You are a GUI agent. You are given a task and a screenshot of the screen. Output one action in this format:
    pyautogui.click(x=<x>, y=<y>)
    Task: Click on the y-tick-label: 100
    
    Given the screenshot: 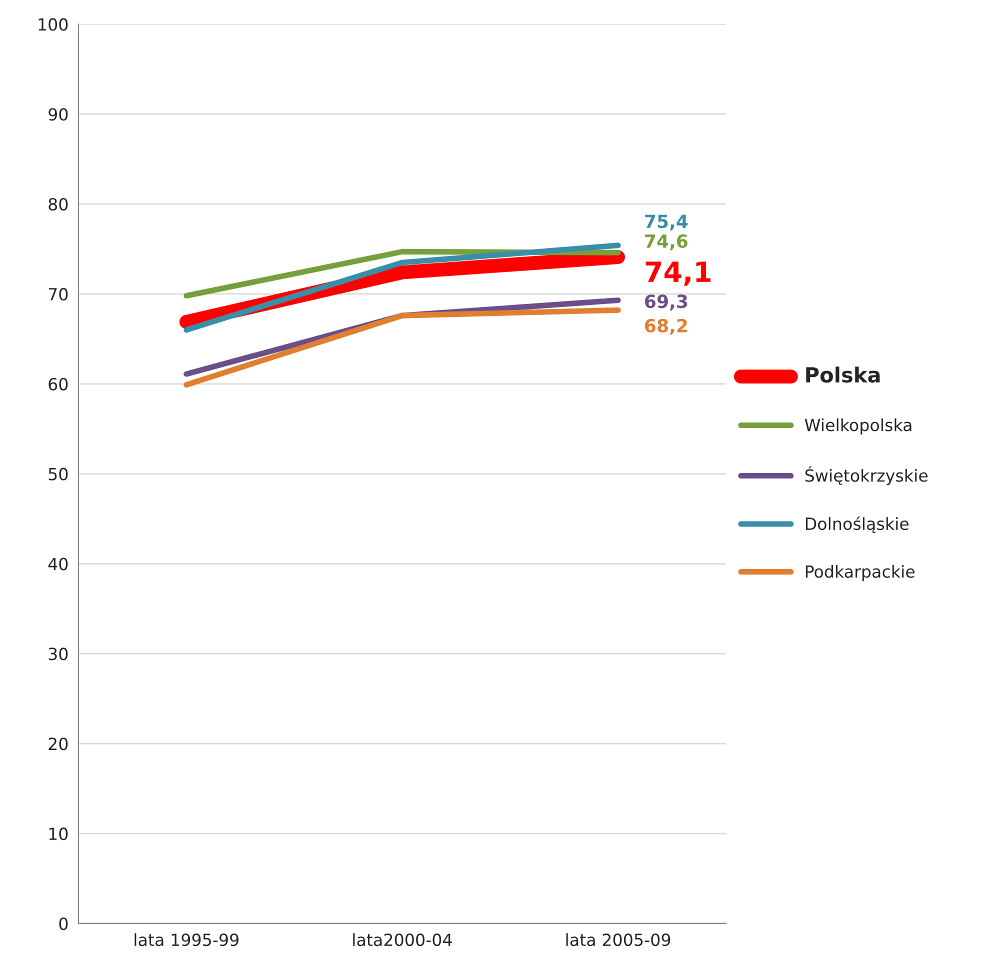 What is the action you would take?
    pyautogui.click(x=53, y=24)
    